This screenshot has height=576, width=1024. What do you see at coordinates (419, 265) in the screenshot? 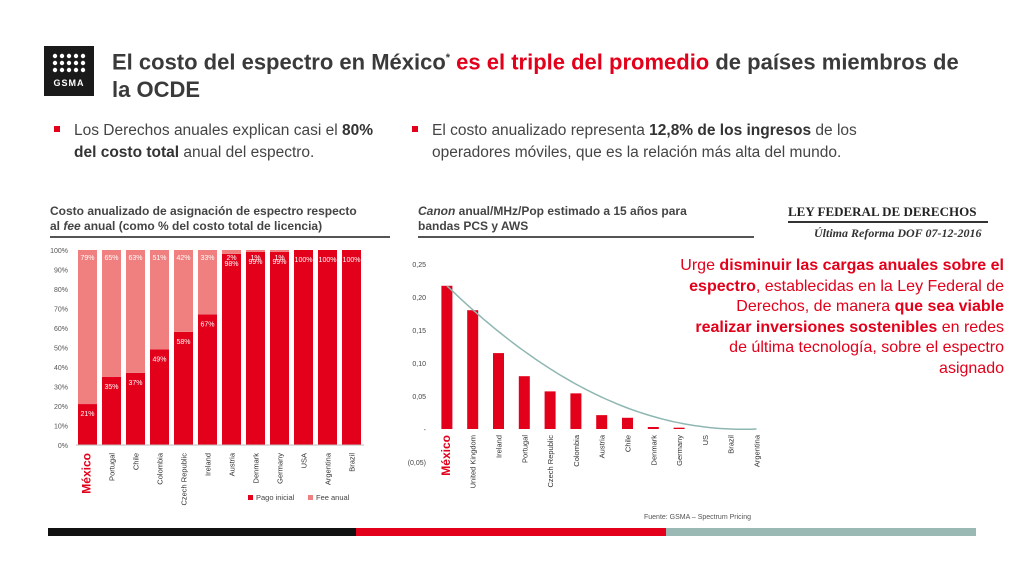
I see `y-tick-label: 0,25` at bounding box center [419, 265].